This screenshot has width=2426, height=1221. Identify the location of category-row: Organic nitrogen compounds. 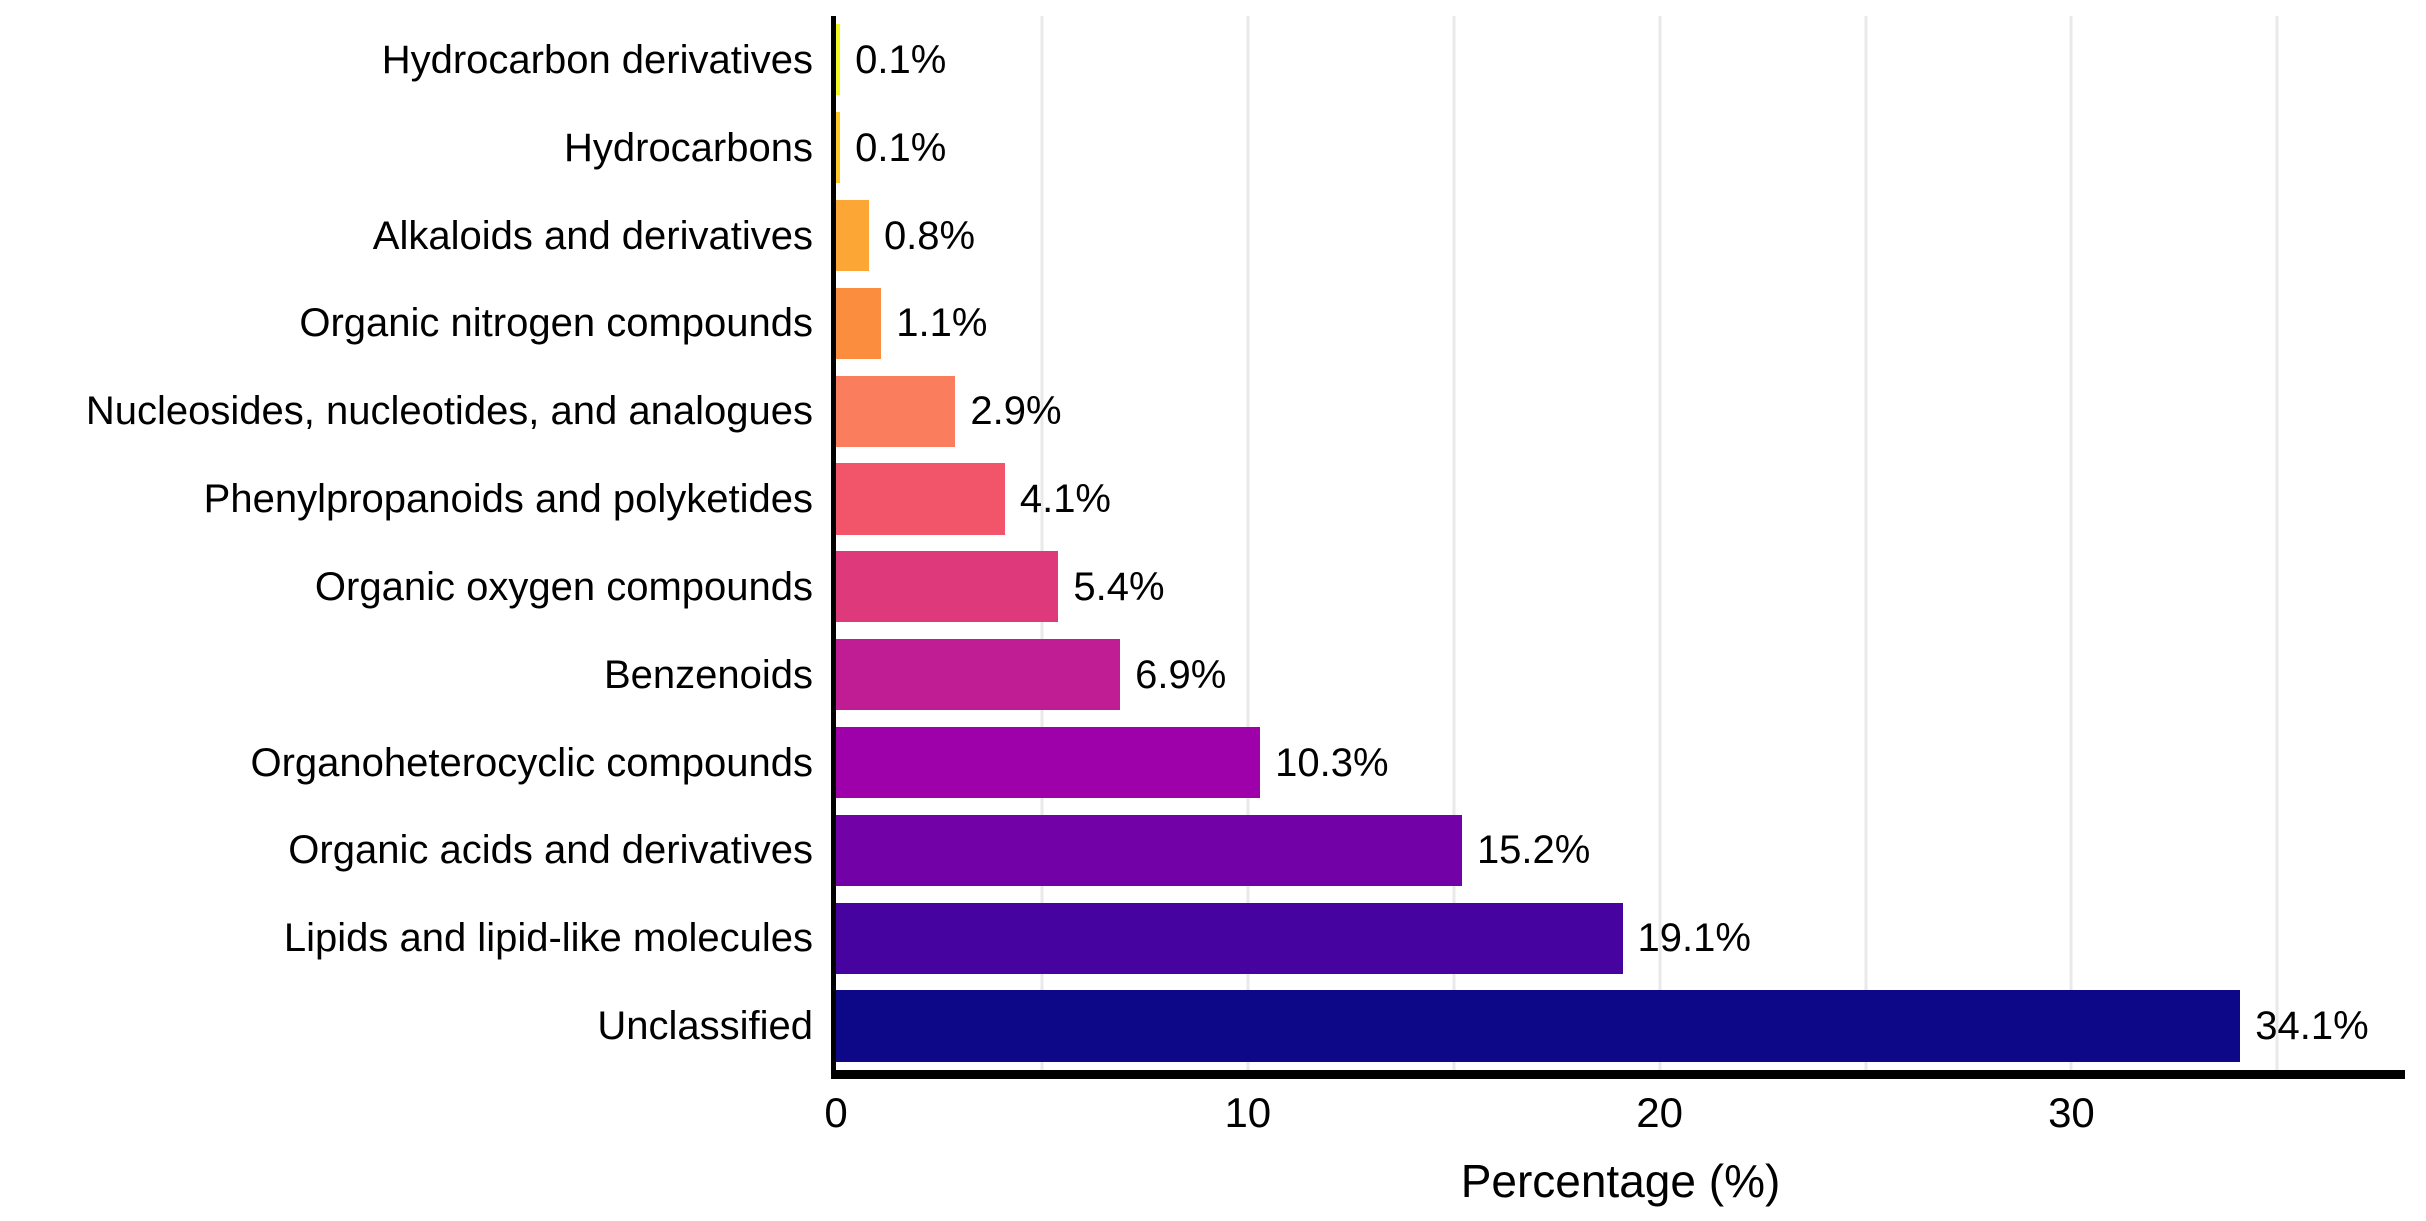
(406, 323).